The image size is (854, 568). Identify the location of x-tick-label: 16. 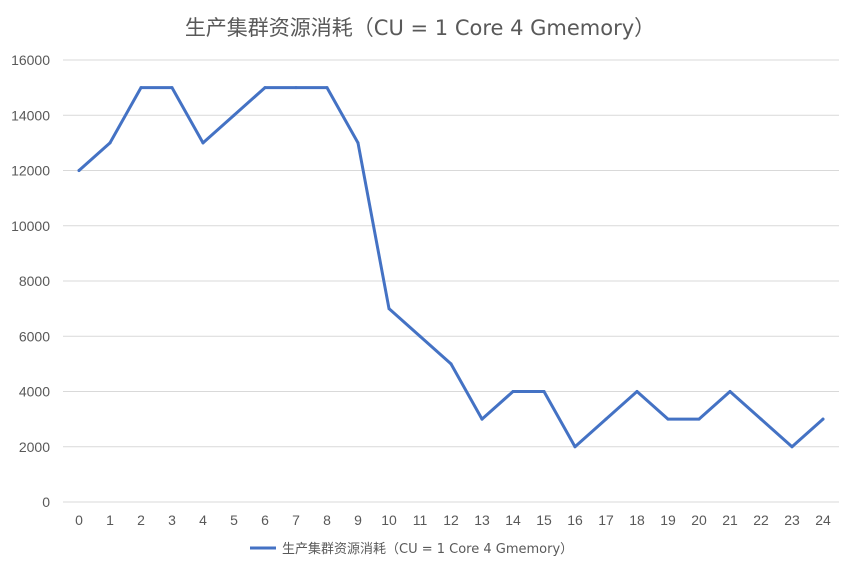
(575, 520).